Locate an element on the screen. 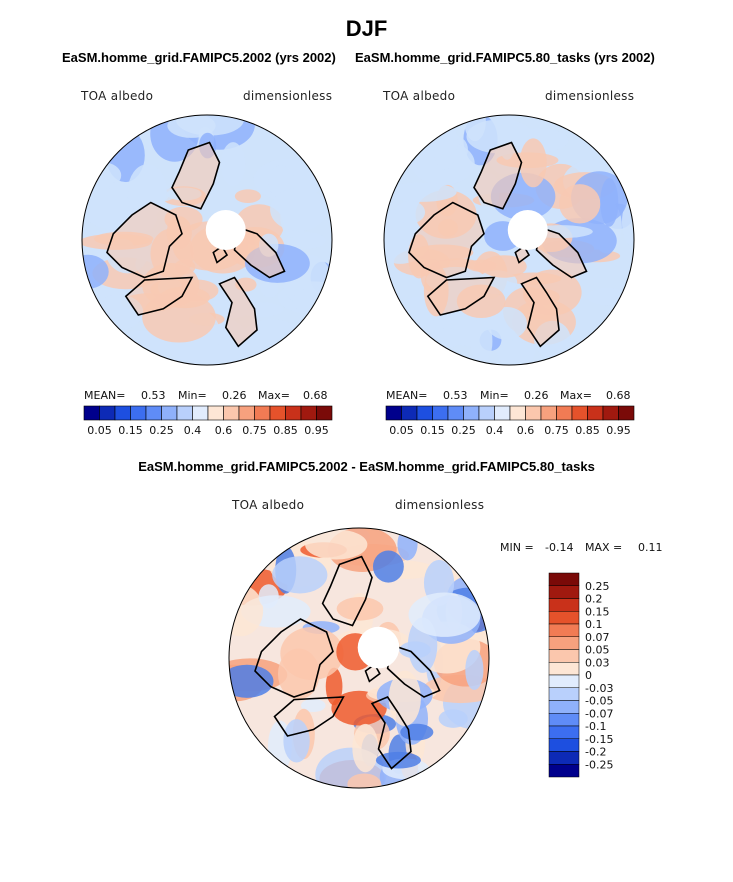 This screenshot has height=882, width=733. colorbar-3-tick-label: -0.1 is located at coordinates (595, 726).